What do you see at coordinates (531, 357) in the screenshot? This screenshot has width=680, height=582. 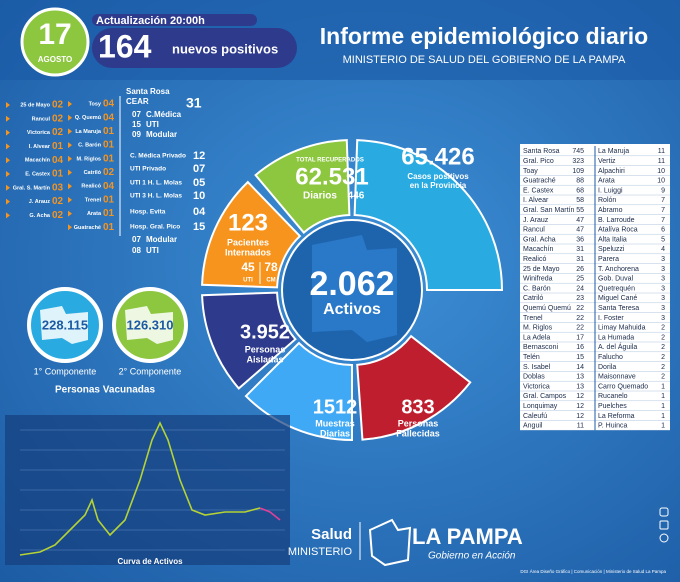 I see `locality: Telén` at bounding box center [531, 357].